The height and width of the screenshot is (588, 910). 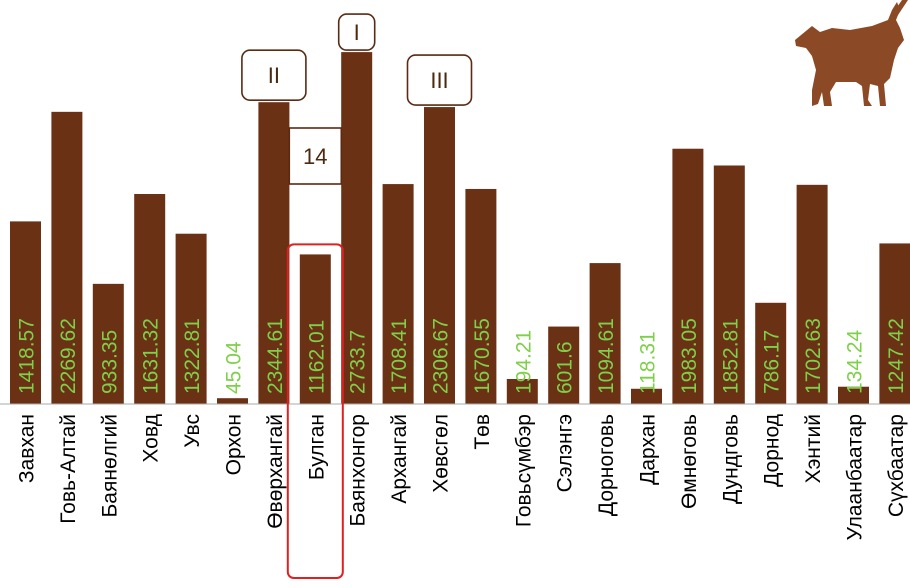 What do you see at coordinates (68, 356) in the screenshot?
I see `data-label-2: 2269.62` at bounding box center [68, 356].